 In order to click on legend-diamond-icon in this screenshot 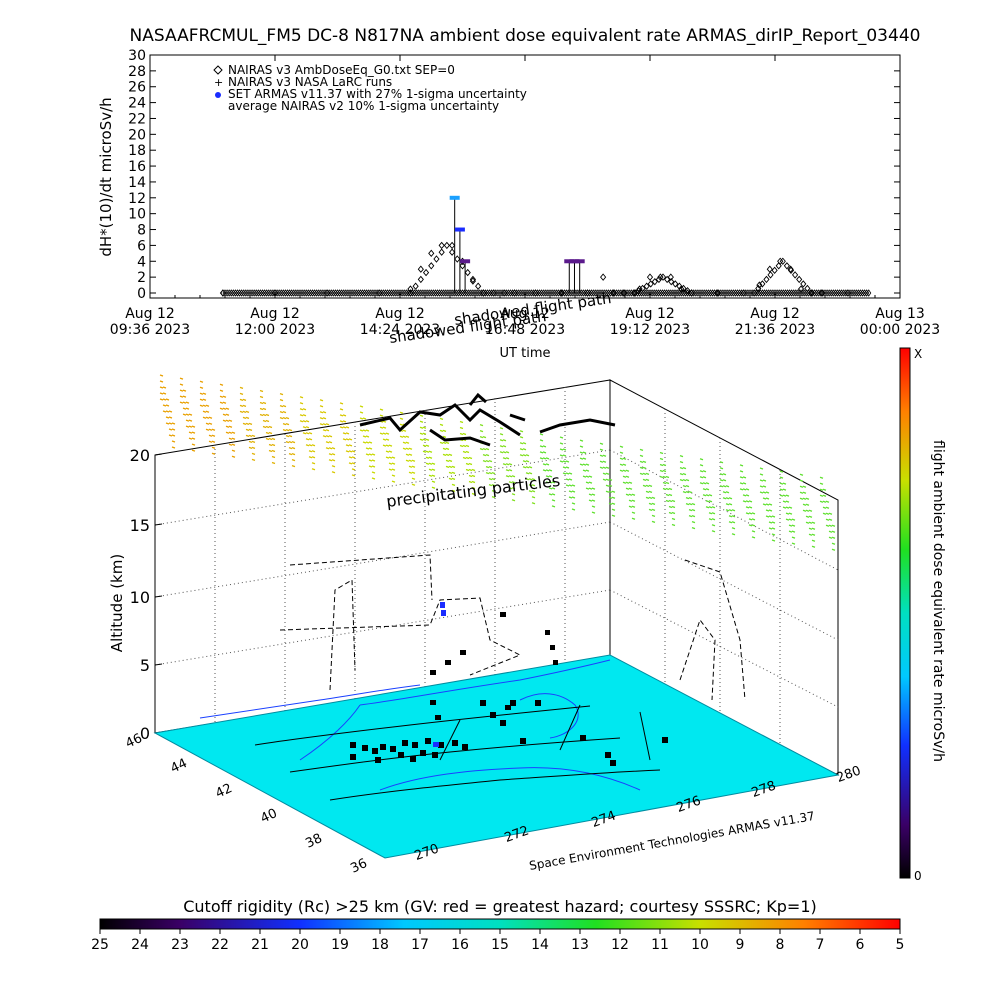, I will do `click(218, 70)`.